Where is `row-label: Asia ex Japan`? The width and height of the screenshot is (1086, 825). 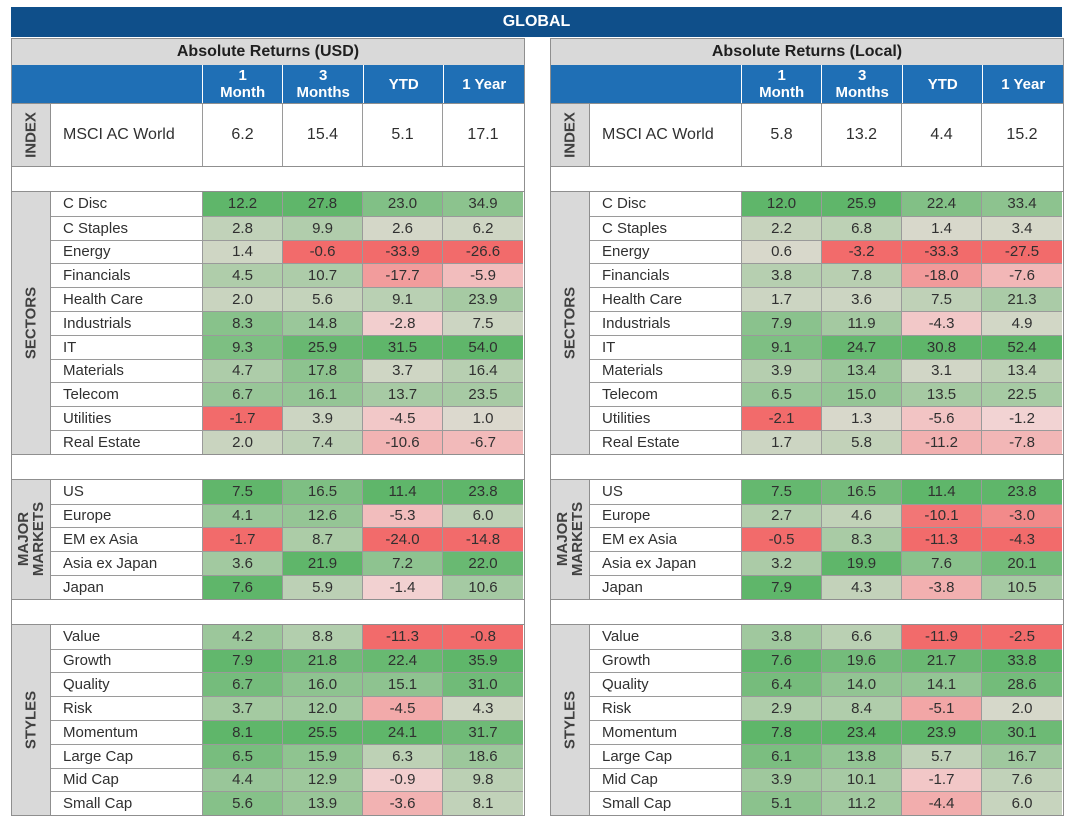
row-label: Asia ex Japan is located at coordinates (127, 563).